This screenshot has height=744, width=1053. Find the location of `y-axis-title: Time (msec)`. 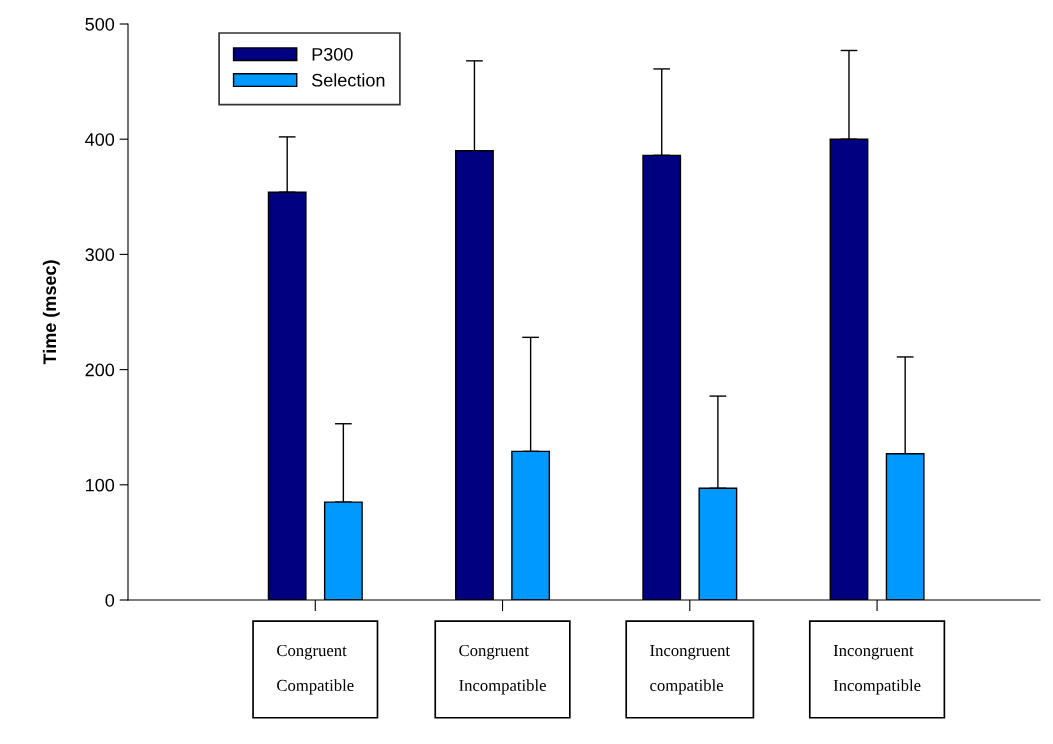

y-axis-title: Time (msec) is located at coordinates (51, 312).